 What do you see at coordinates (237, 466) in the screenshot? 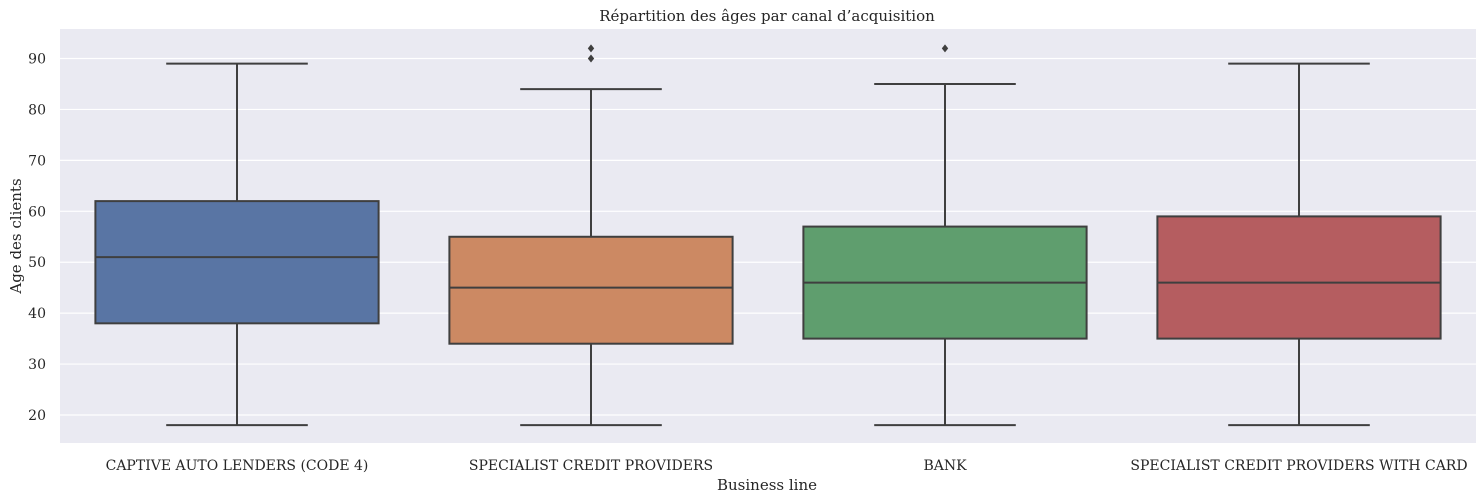
I see `x-tick-label: CAPTIVE AUTO LENDERS (CODE 4)` at bounding box center [237, 466].